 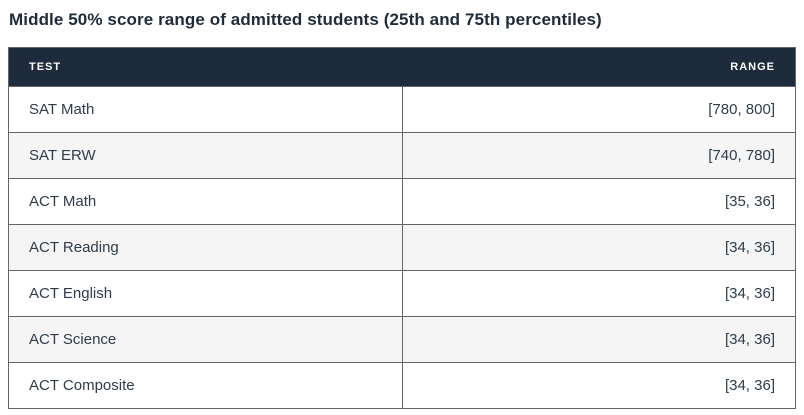 I want to click on table-row: ACT Math [35, 36], so click(x=402, y=201).